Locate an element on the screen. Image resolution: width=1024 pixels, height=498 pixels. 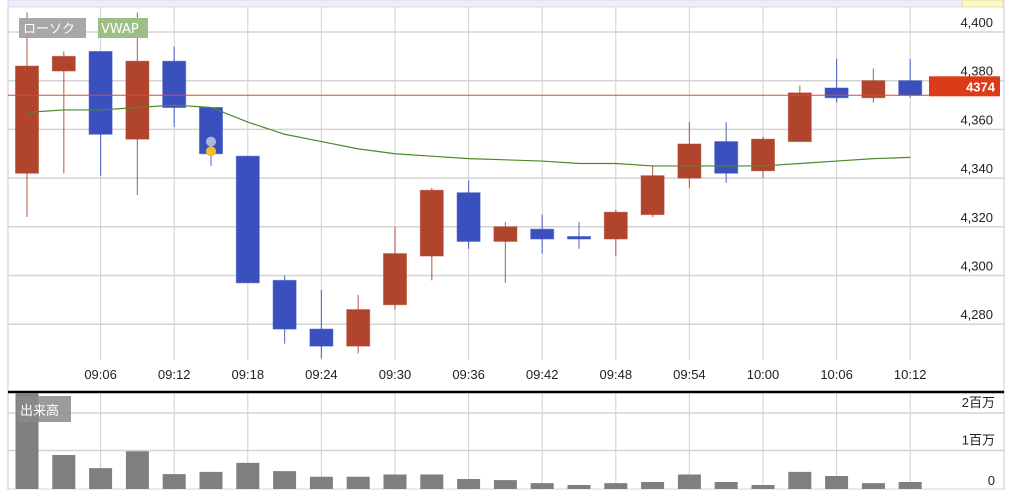
time-tick-label: 09:36 is located at coordinates (468, 374).